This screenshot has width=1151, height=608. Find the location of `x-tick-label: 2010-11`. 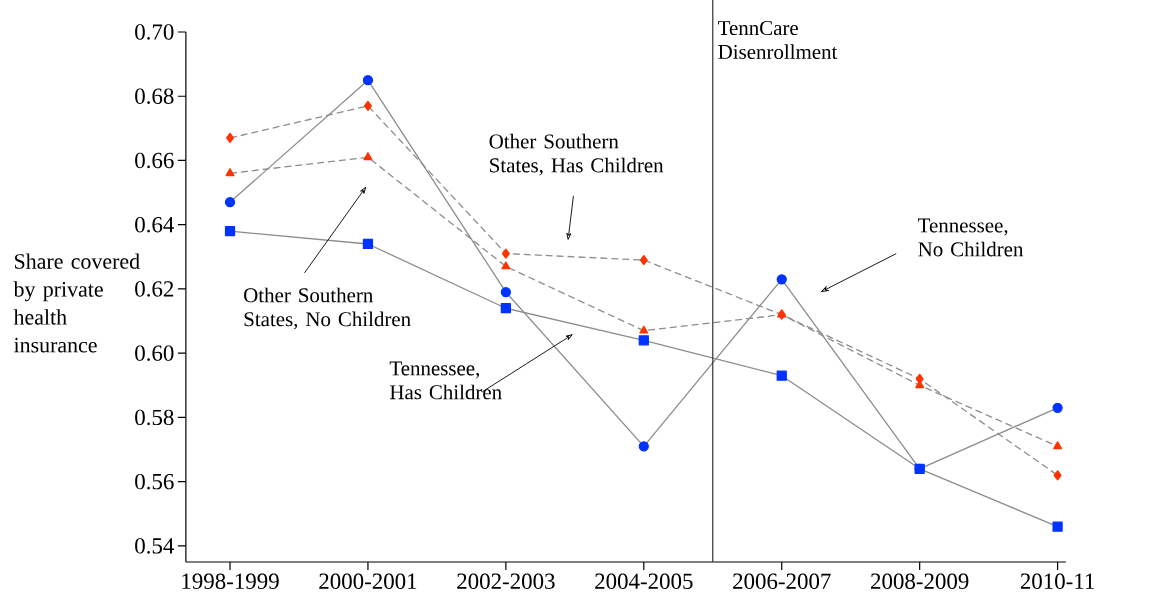

x-tick-label: 2010-11 is located at coordinates (1057, 581).